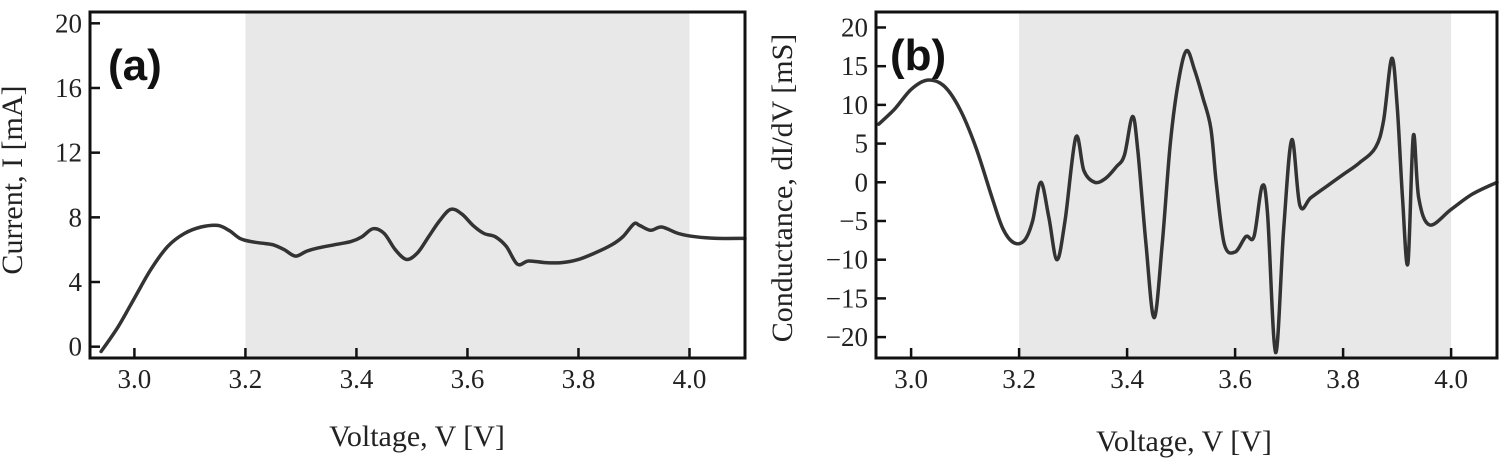 This screenshot has width=1499, height=462. I want to click on y-tick-label: 12, so click(68, 153).